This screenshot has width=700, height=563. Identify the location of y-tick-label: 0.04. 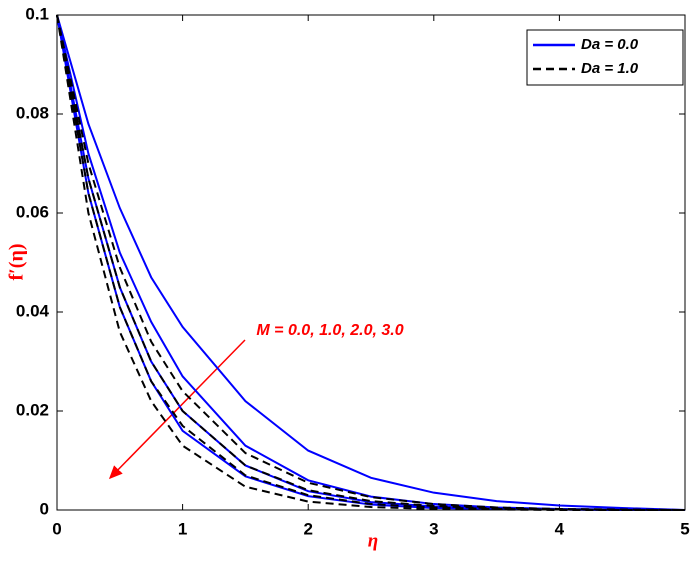
(33, 310).